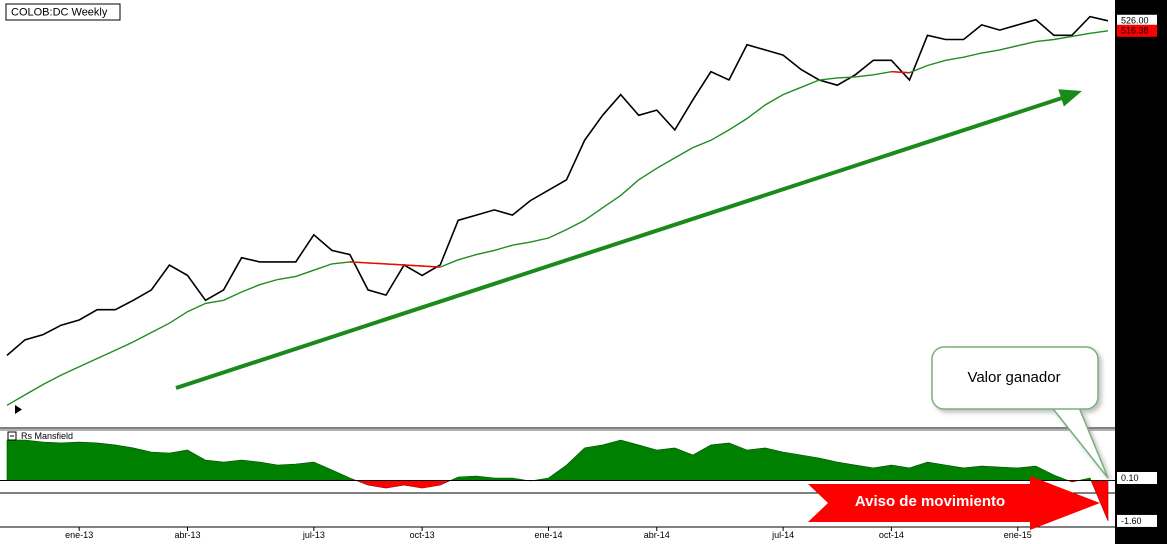 This screenshot has height=544, width=1167. I want to click on x-tick-label: ene-14, so click(548, 535).